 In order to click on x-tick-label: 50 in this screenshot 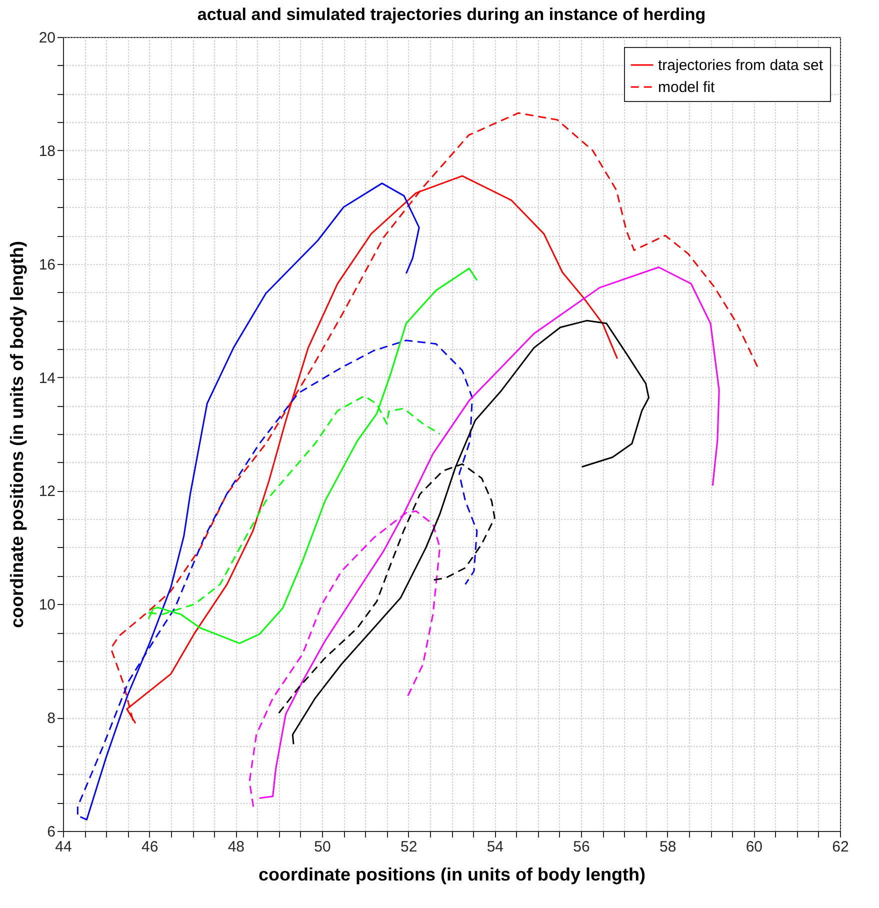, I will do `click(322, 847)`.